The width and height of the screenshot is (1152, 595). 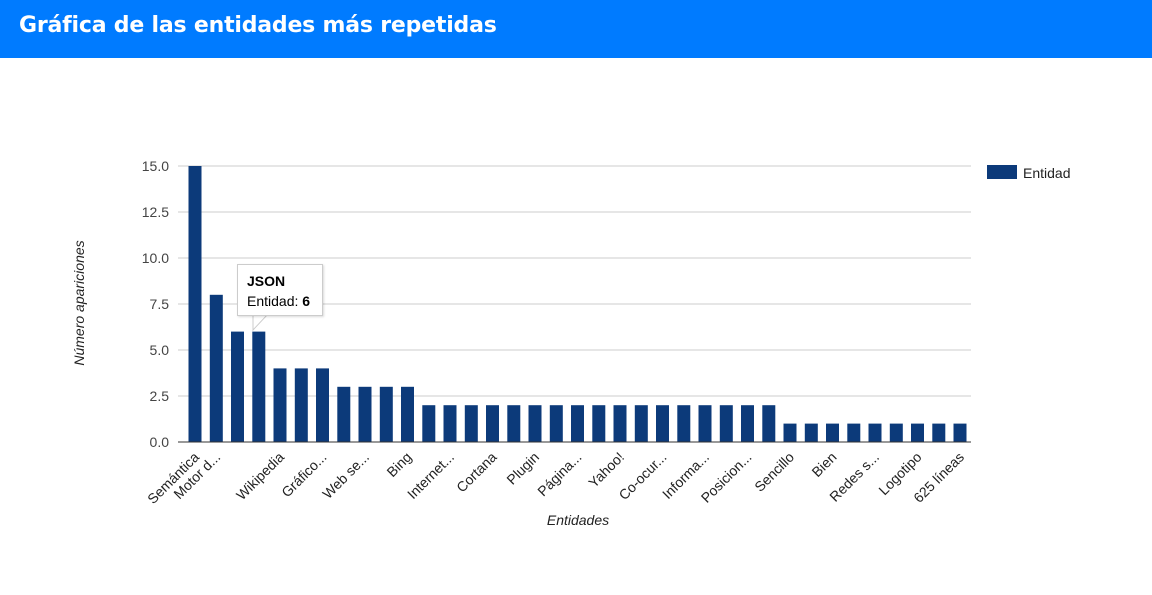 What do you see at coordinates (1046, 173) in the screenshot?
I see `legend-label: Entidad` at bounding box center [1046, 173].